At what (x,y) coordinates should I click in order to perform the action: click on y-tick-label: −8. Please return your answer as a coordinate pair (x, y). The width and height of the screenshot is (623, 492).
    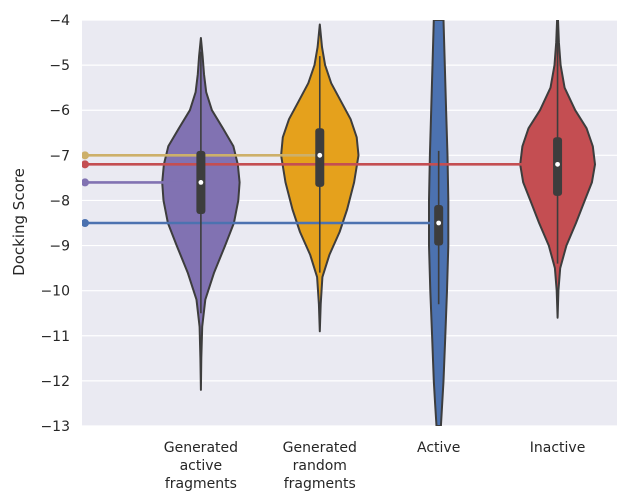
    Looking at the image, I should click on (59, 201).